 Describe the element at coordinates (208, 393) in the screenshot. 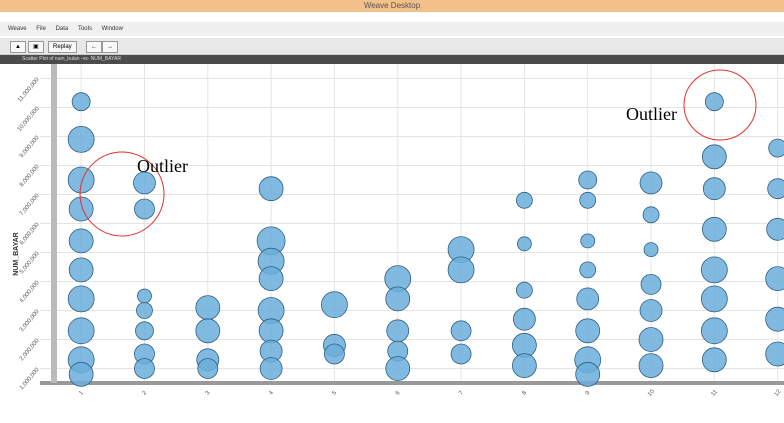

I see `x-tick-label: 3` at that location.